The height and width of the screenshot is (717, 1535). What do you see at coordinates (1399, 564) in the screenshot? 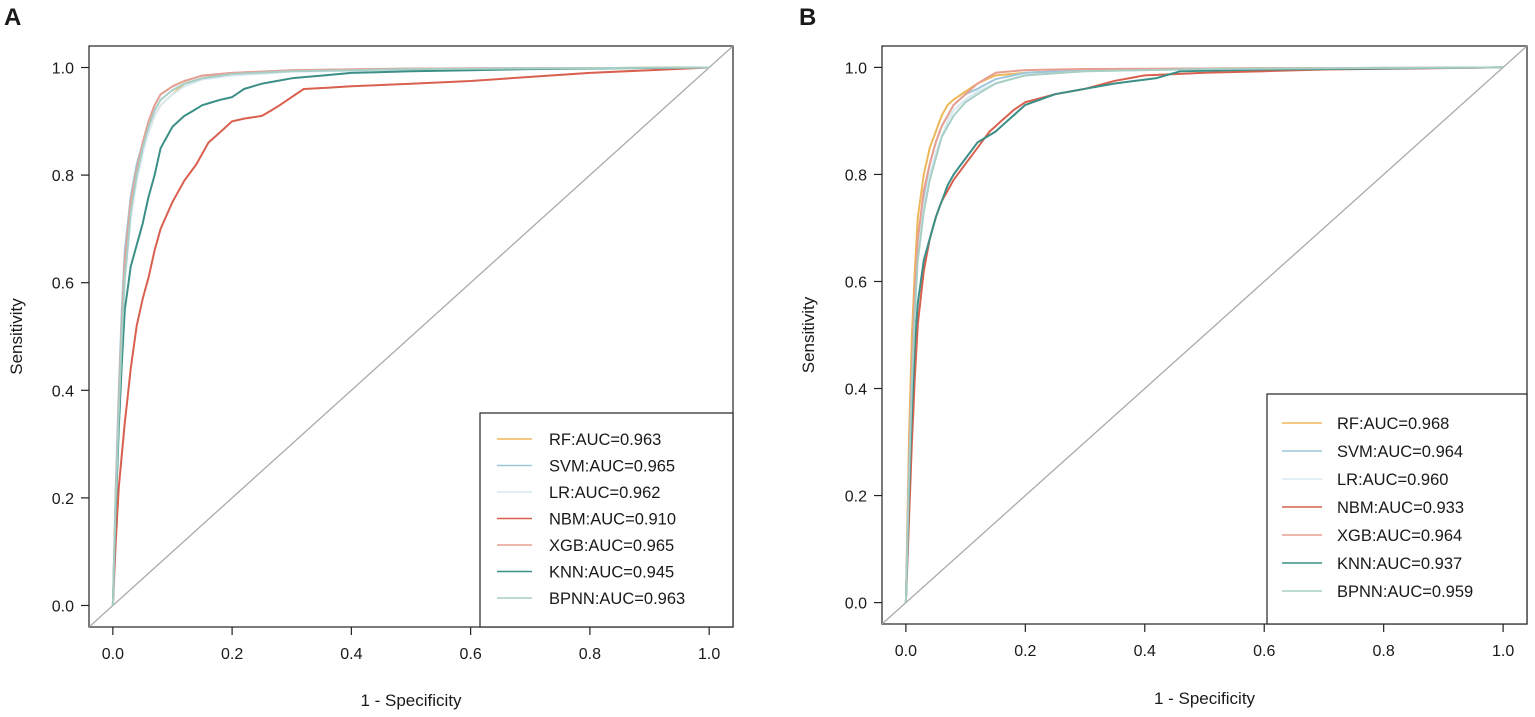
I see `legend-label: KNN:AUC=0.937` at bounding box center [1399, 564].